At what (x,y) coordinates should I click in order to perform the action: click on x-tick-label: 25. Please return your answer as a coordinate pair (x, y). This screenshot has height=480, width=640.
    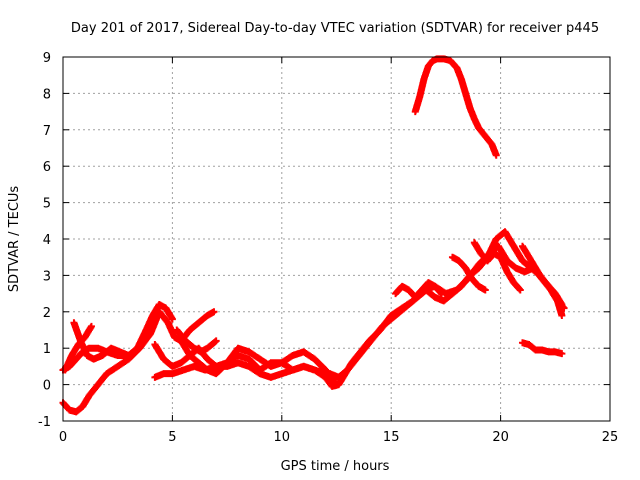
    Looking at the image, I should click on (610, 437).